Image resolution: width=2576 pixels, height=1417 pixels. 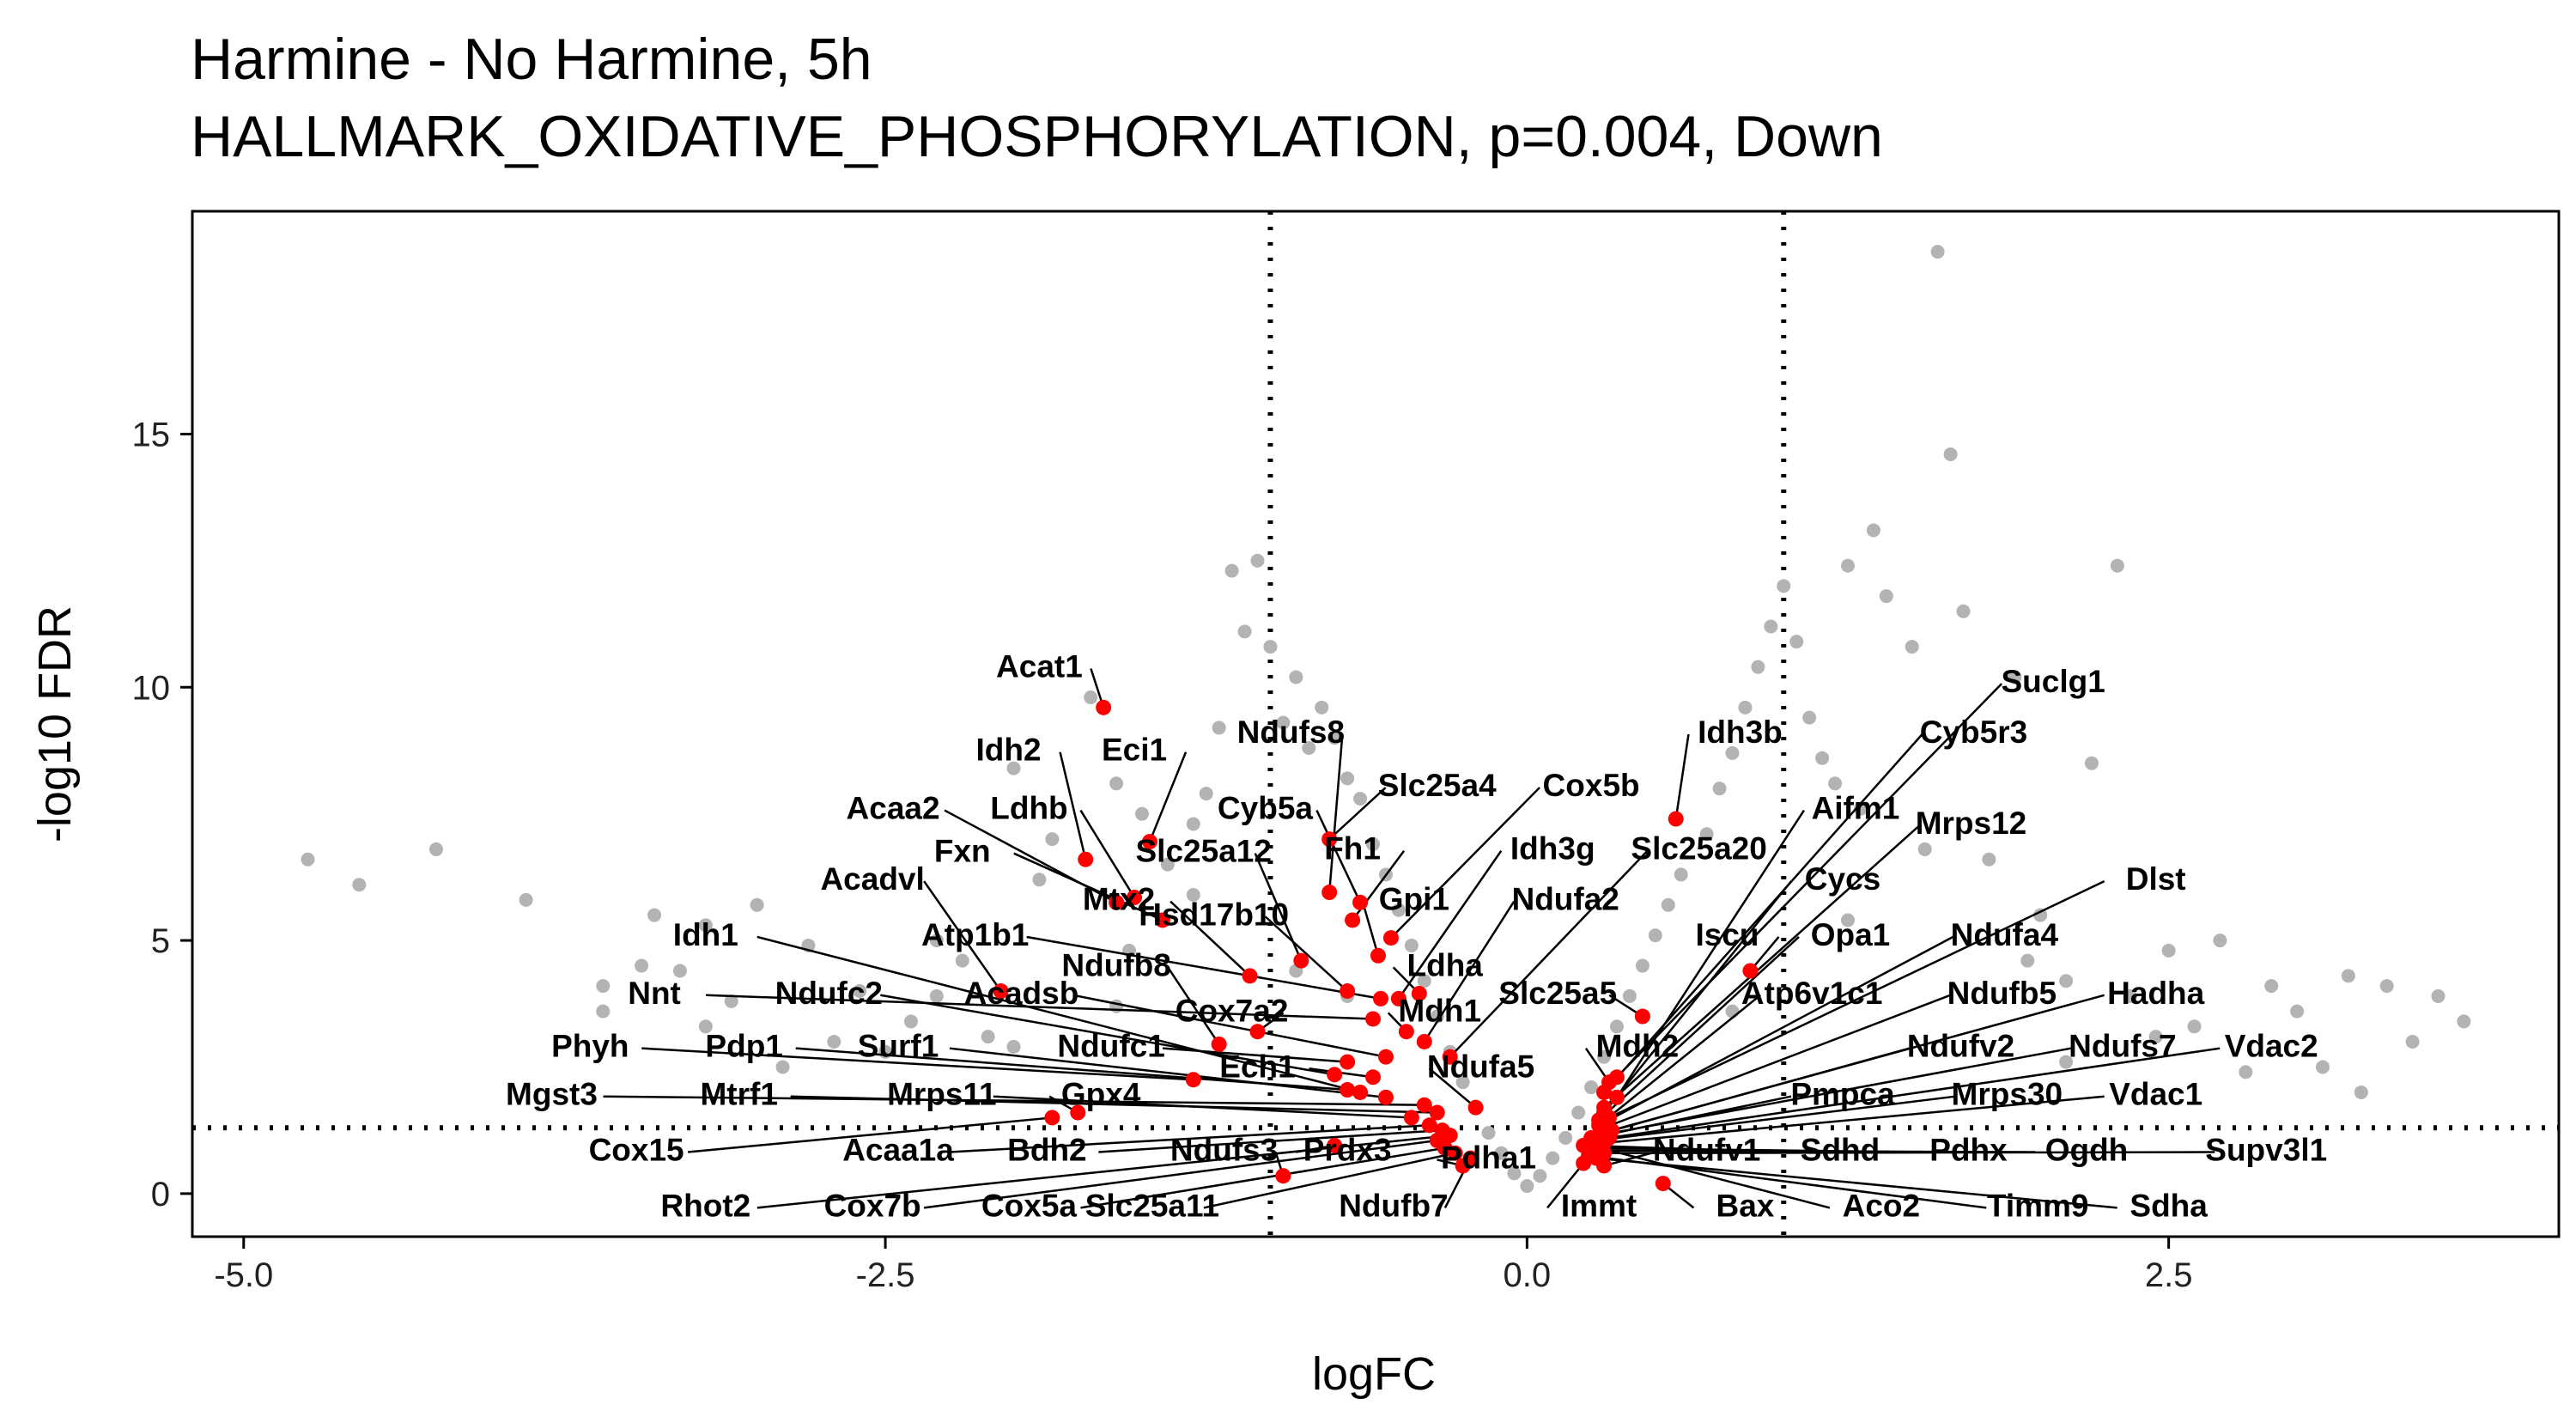 I want to click on pathway-point-ndufa5, so click(x=1475, y=1107).